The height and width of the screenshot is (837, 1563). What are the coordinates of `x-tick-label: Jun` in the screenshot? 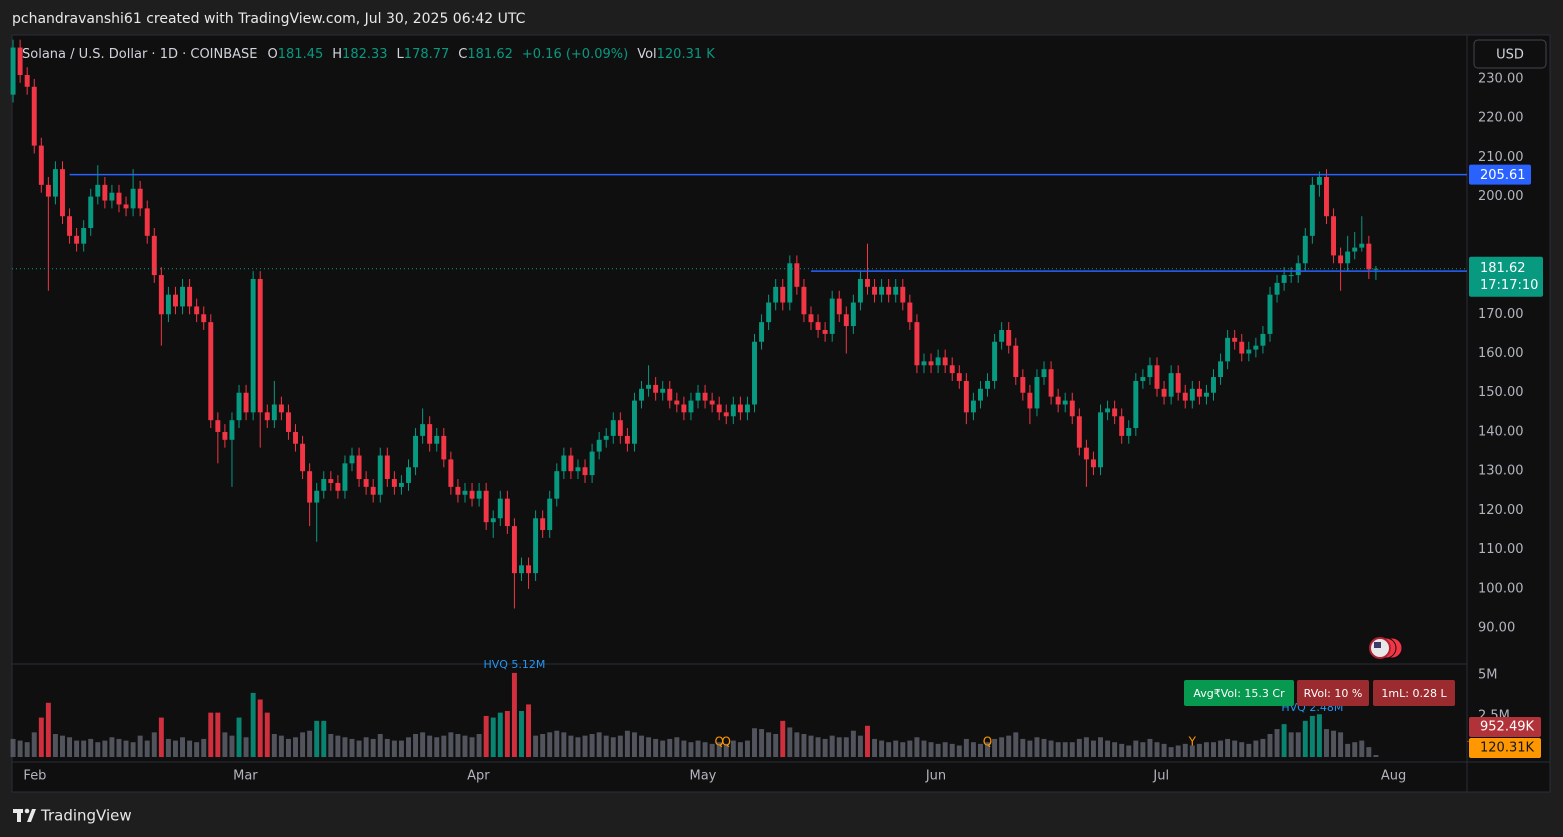 It's located at (935, 776).